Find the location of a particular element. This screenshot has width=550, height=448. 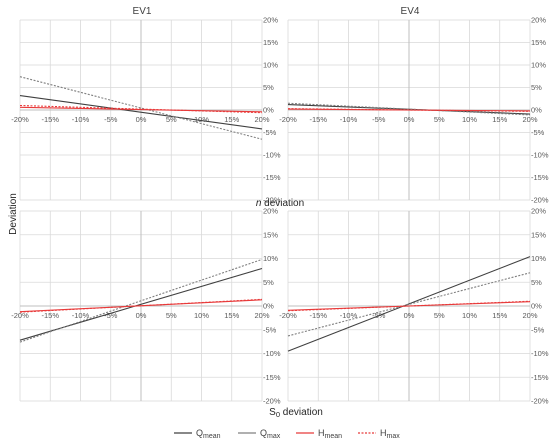

x-axis-label-top-rest: deviation is located at coordinates (282, 203).